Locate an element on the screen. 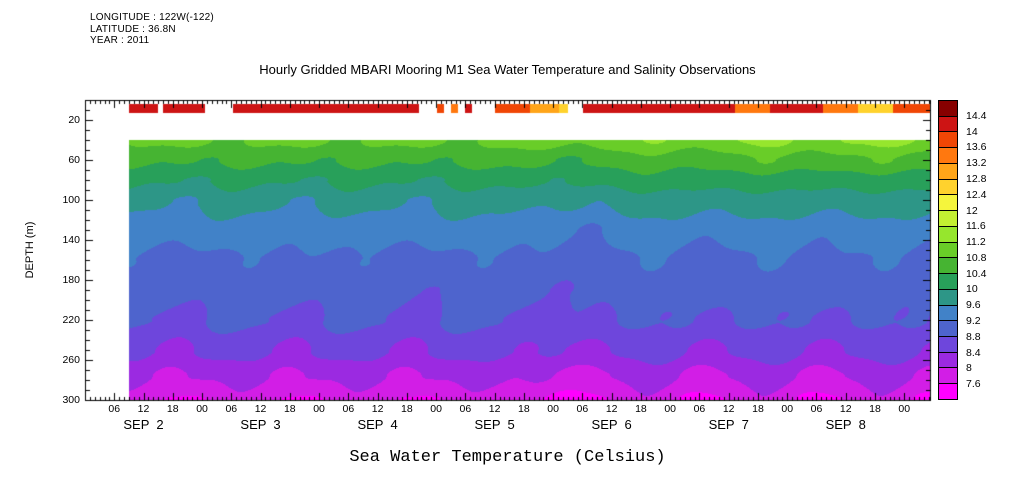  colorbar-tick-label: 7.6 is located at coordinates (973, 384).